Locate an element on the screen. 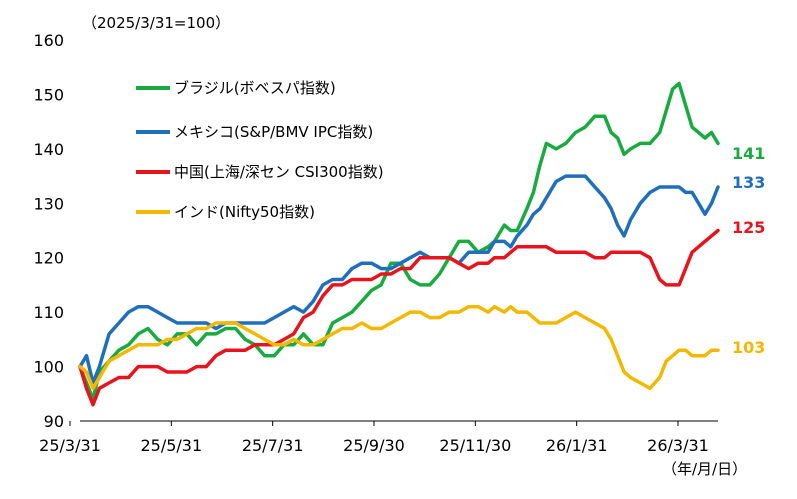 This screenshot has width=797, height=499. index-base-note: （2025/3/31=100） is located at coordinates (156, 23).